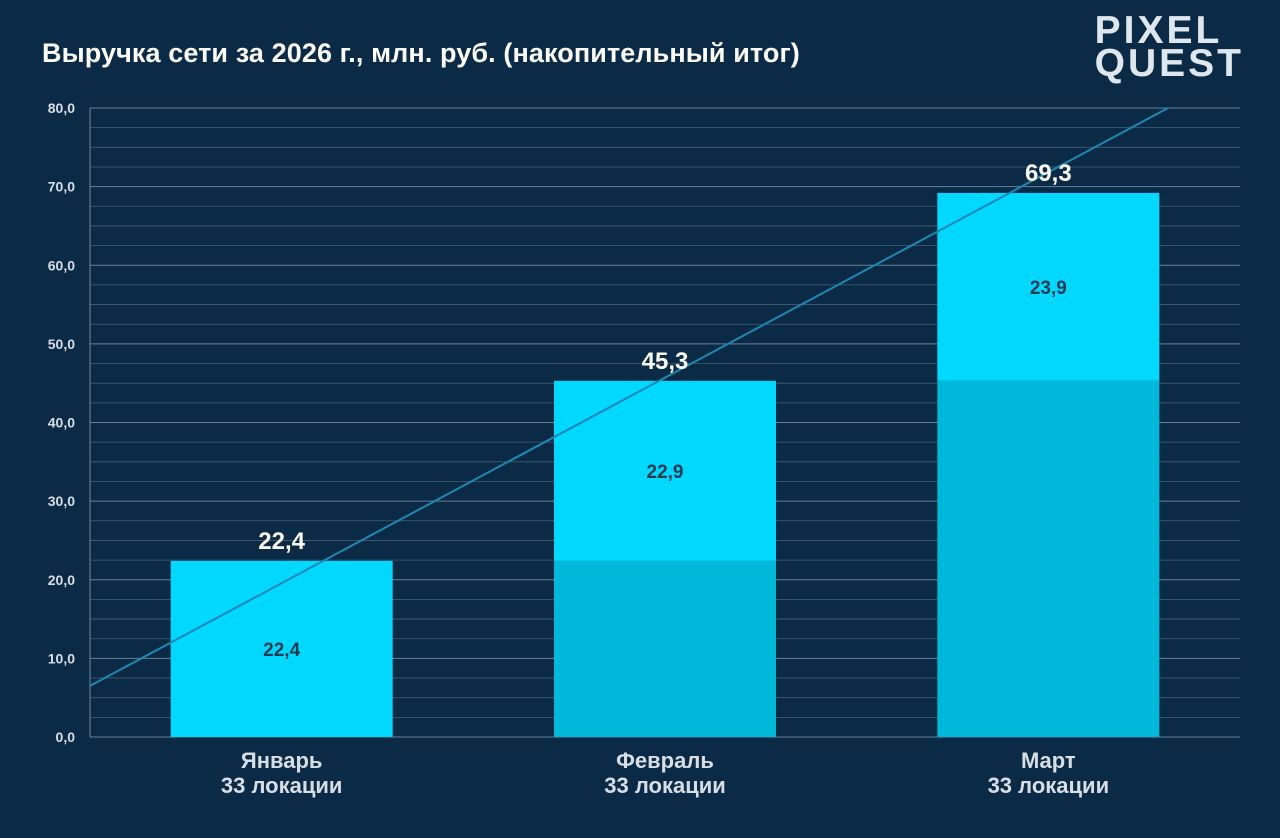 The image size is (1280, 838). I want to click on x-category-label: Февраль, so click(665, 760).